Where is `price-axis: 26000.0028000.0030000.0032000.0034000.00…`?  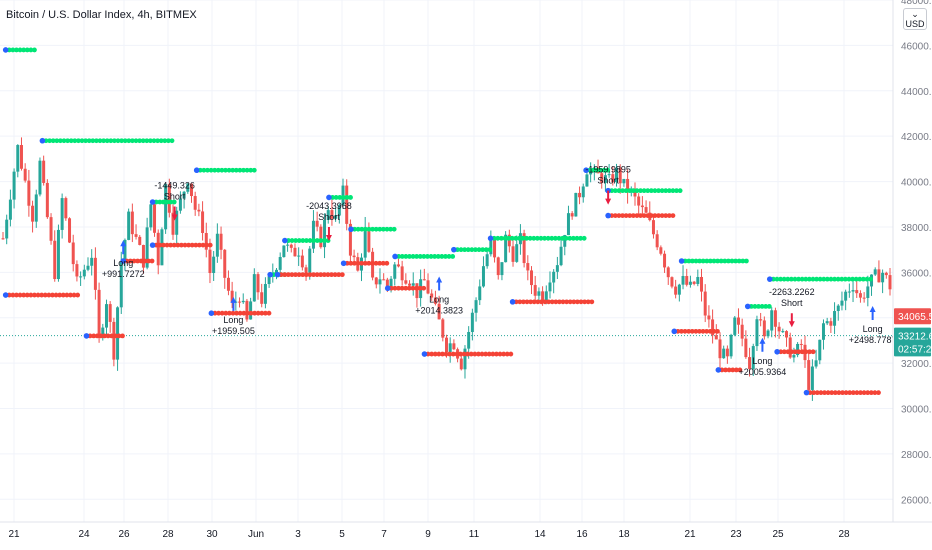 price-axis: 26000.0028000.0030000.0032000.0034000.00… is located at coordinates (912, 275).